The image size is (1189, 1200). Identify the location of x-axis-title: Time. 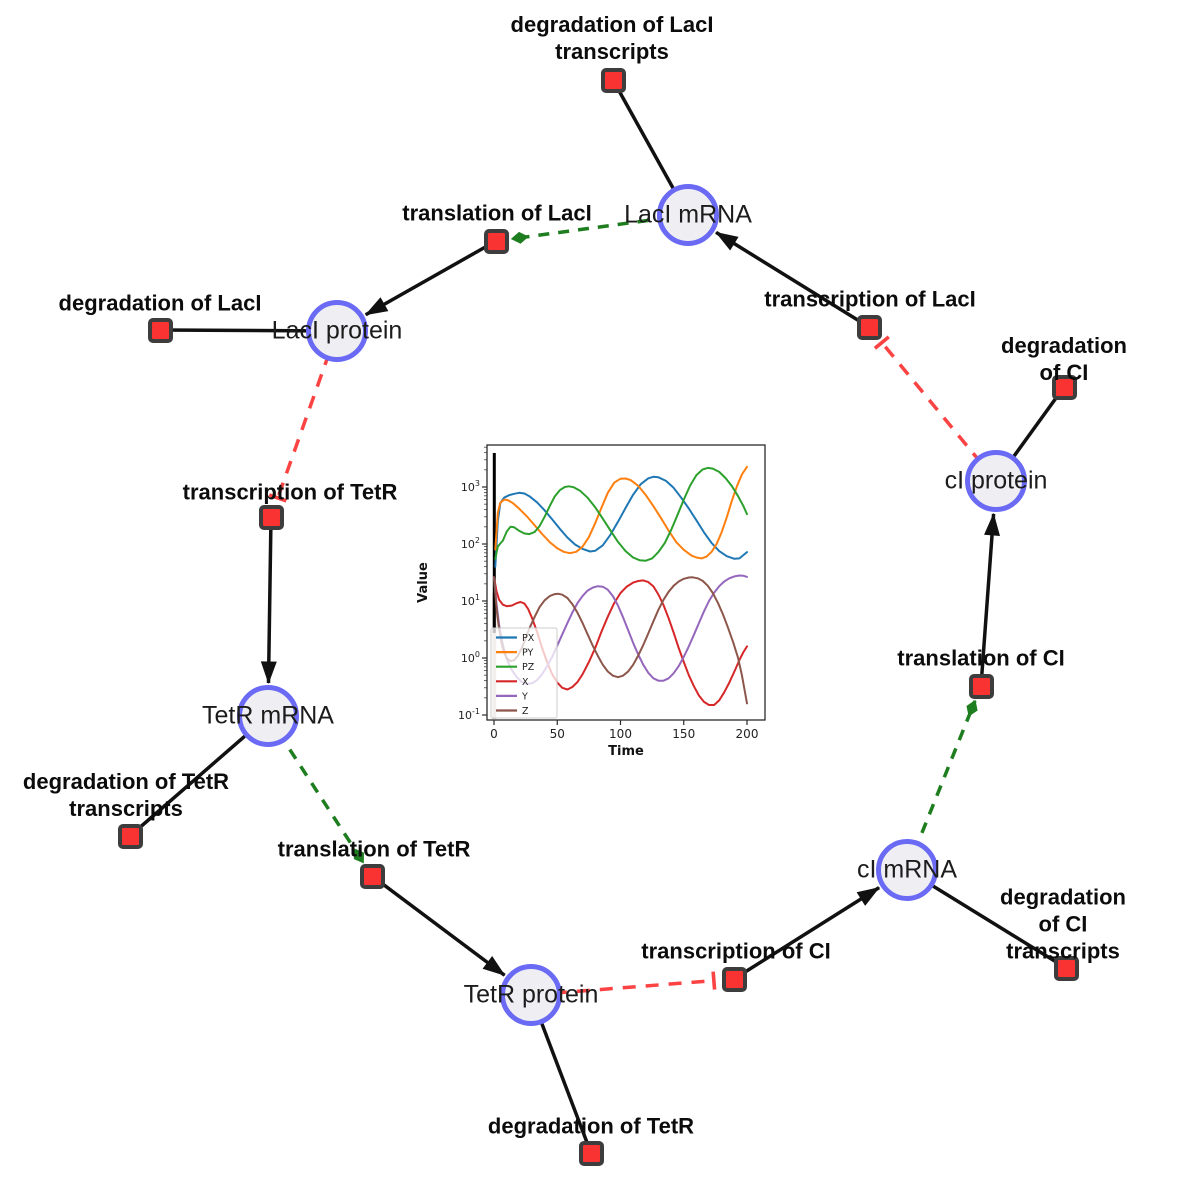
(626, 751).